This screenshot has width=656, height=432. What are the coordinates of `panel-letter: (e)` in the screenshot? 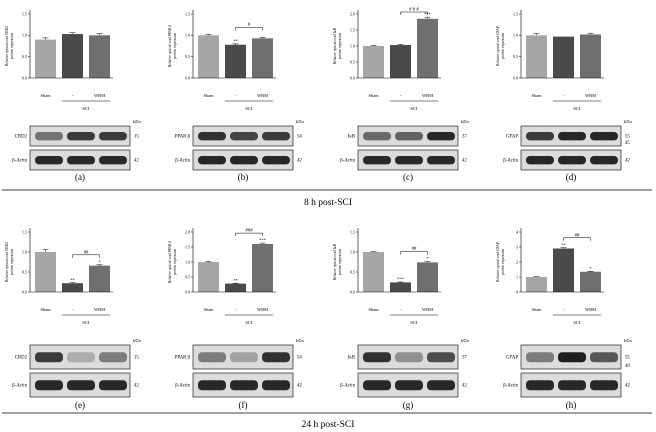 It's located at (80, 405).